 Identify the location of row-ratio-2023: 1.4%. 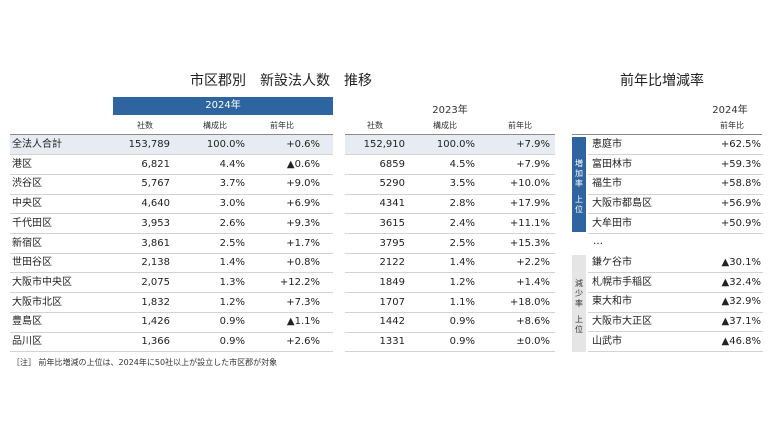
(462, 263).